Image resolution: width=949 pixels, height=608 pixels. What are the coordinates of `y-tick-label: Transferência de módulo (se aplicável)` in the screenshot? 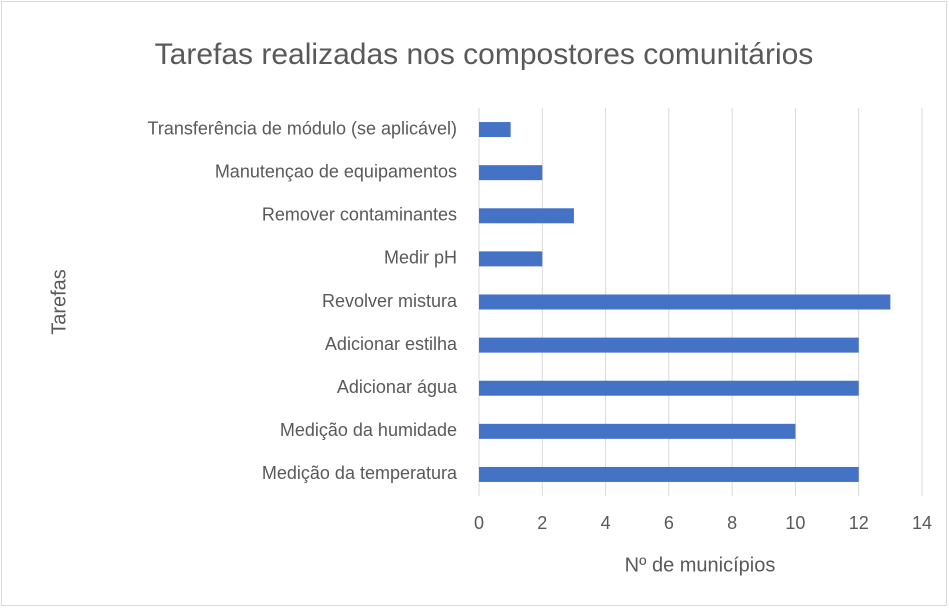 It's located at (302, 128).